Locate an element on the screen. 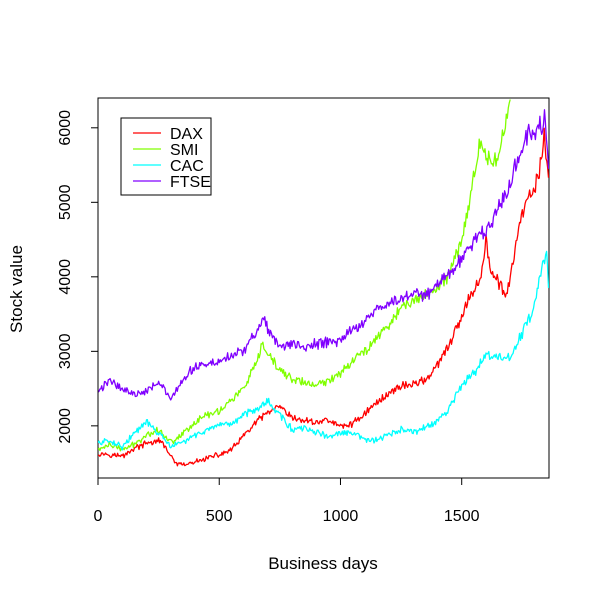  y-tick-label: 3000 is located at coordinates (65, 351).